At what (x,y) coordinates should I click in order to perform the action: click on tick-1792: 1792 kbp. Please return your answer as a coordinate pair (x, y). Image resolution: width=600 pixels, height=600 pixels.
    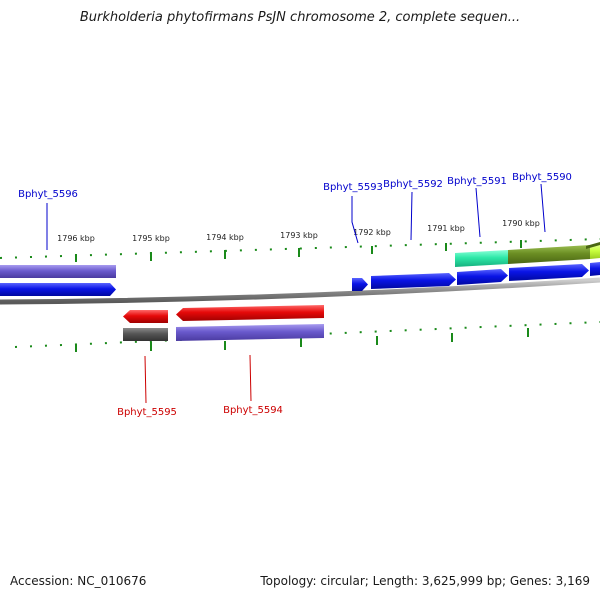
    Looking at the image, I should click on (372, 241).